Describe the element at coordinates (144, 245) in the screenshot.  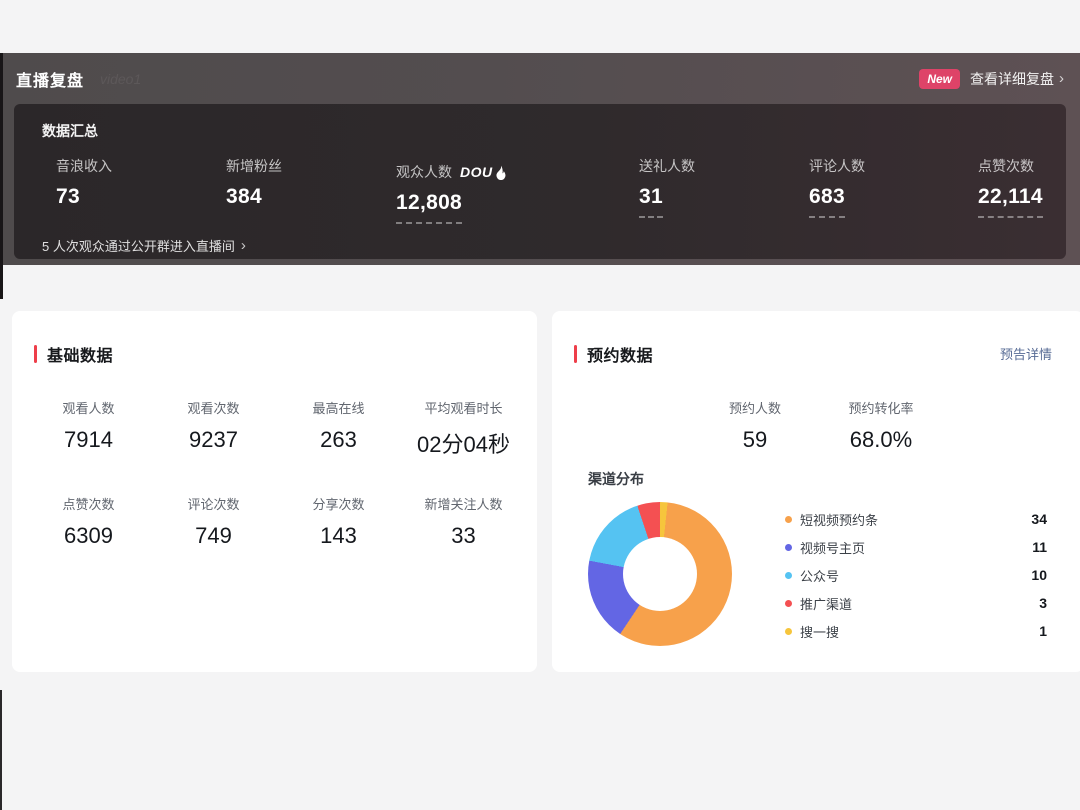
I see `public-group-entry-link: 5 人次观众通过公开群进入直播间 ›` at that location.